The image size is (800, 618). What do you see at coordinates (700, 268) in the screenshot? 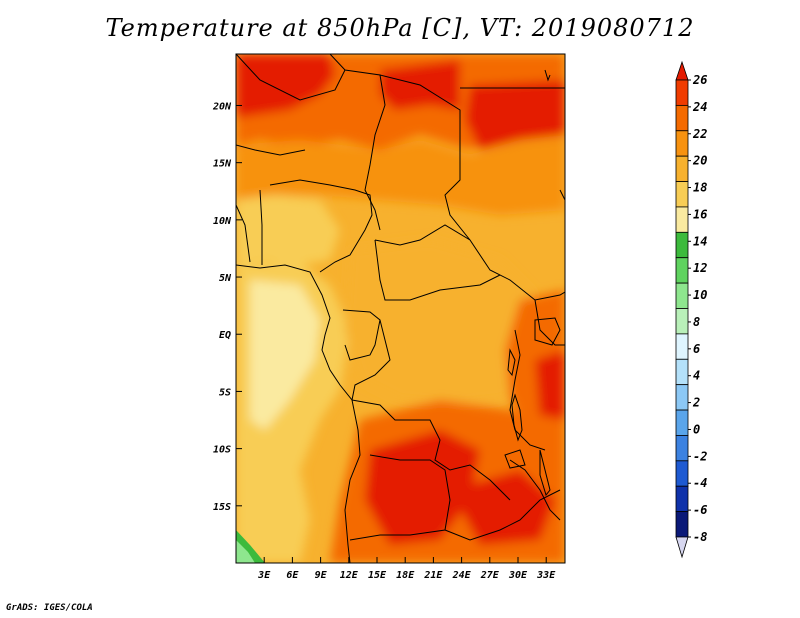
I see `colorbar-label: 12` at bounding box center [700, 268].